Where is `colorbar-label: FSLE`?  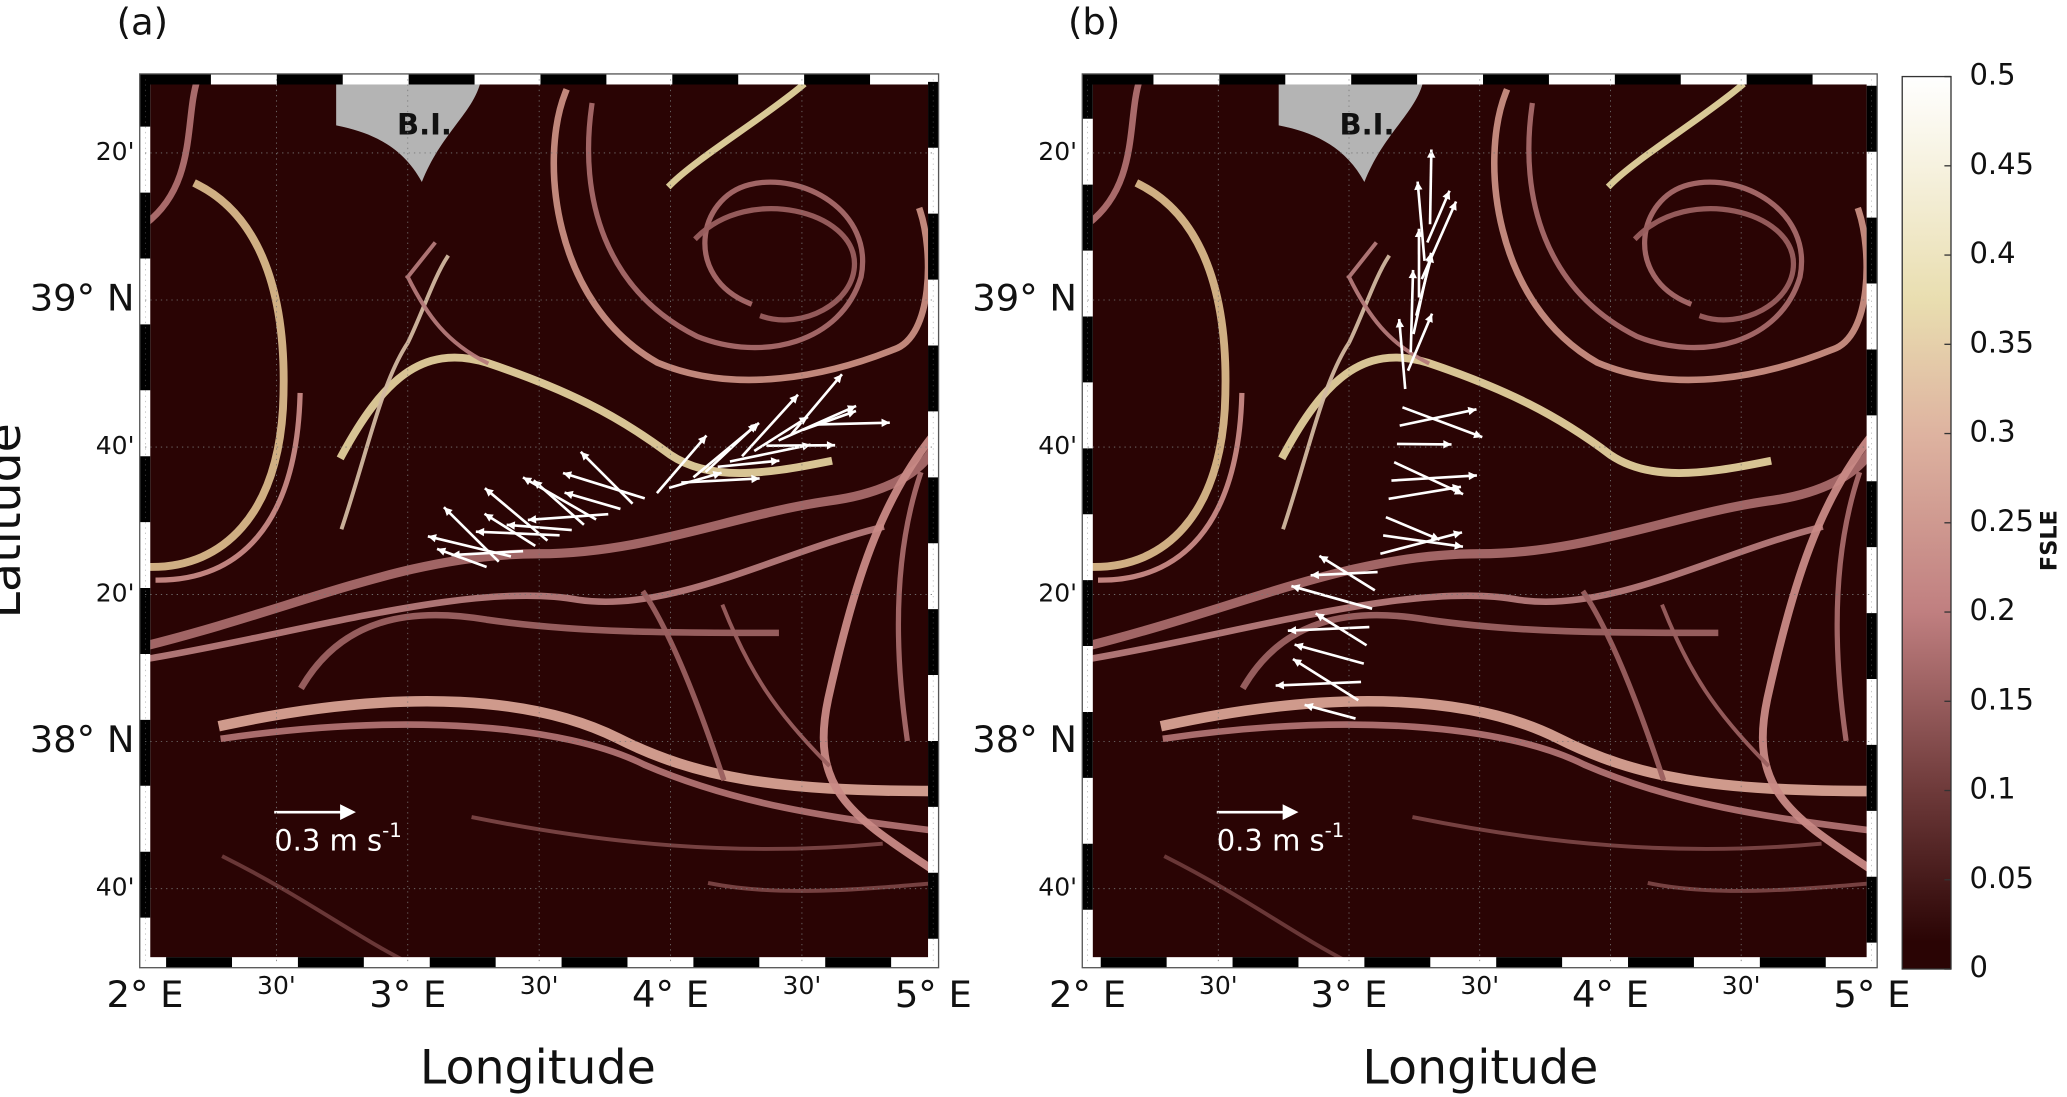
colorbar-label: FSLE is located at coordinates (2049, 540).